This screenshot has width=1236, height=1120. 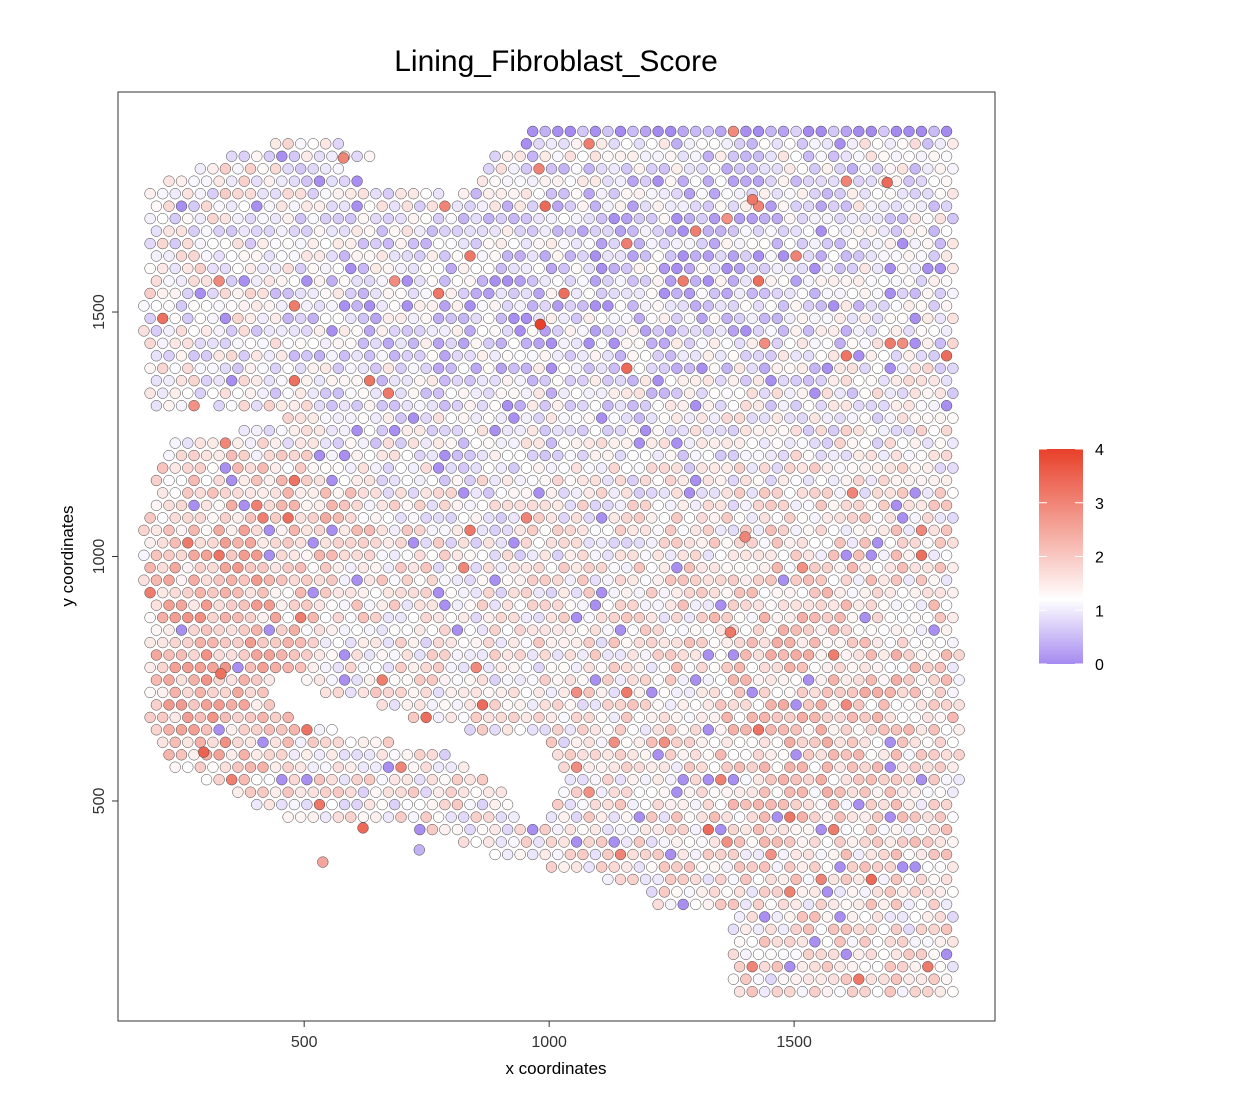 What do you see at coordinates (556, 61) in the screenshot?
I see `chart-title: Lining_Fibroblast_Score` at bounding box center [556, 61].